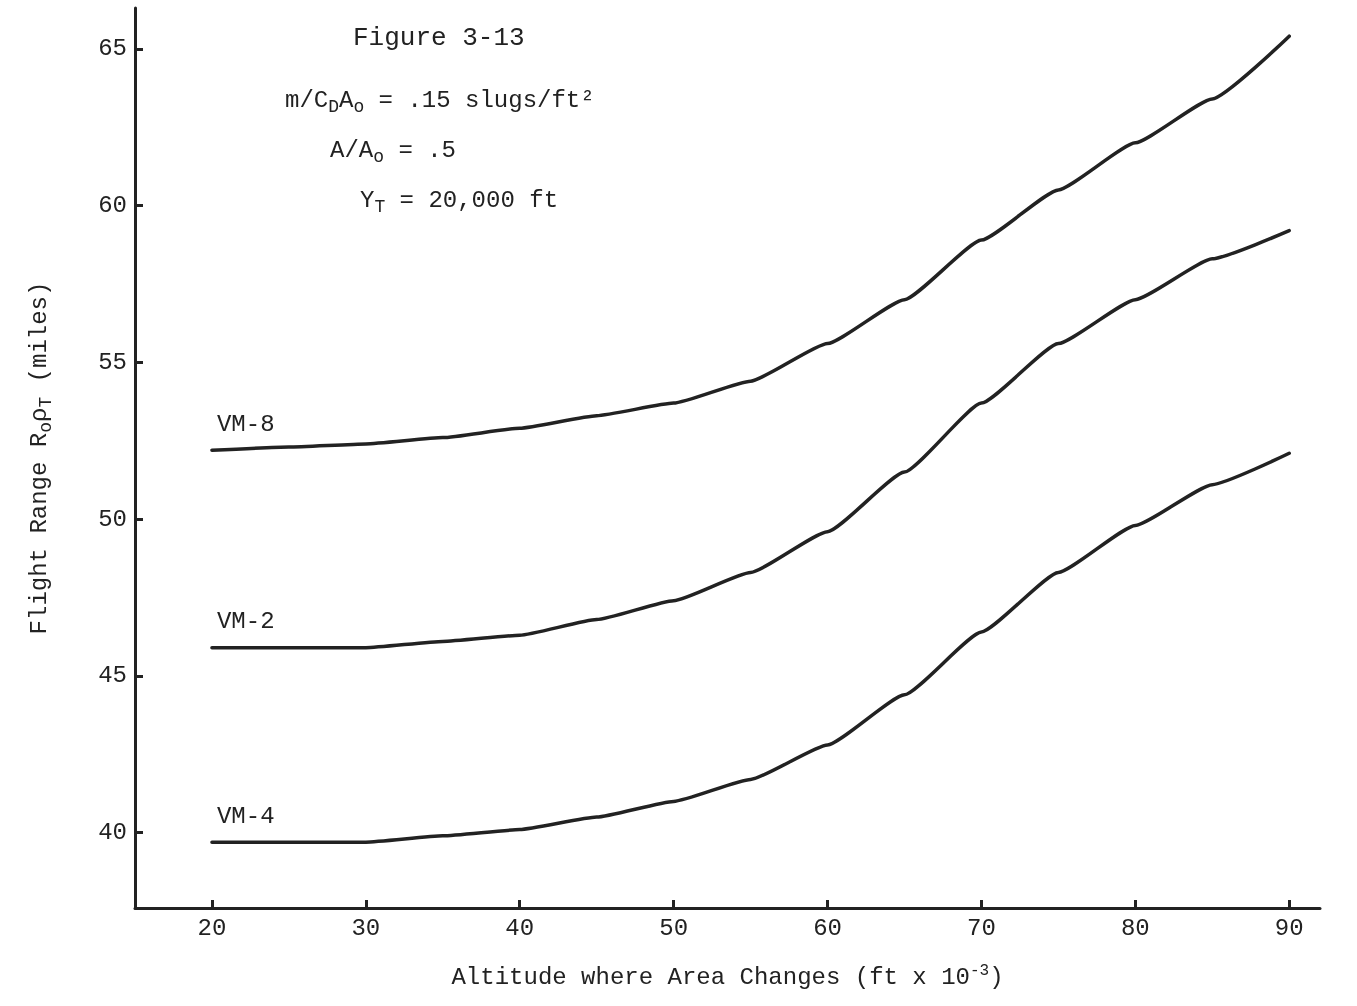  Describe the element at coordinates (827, 928) in the screenshot. I see `x-tick-label: 60` at that location.